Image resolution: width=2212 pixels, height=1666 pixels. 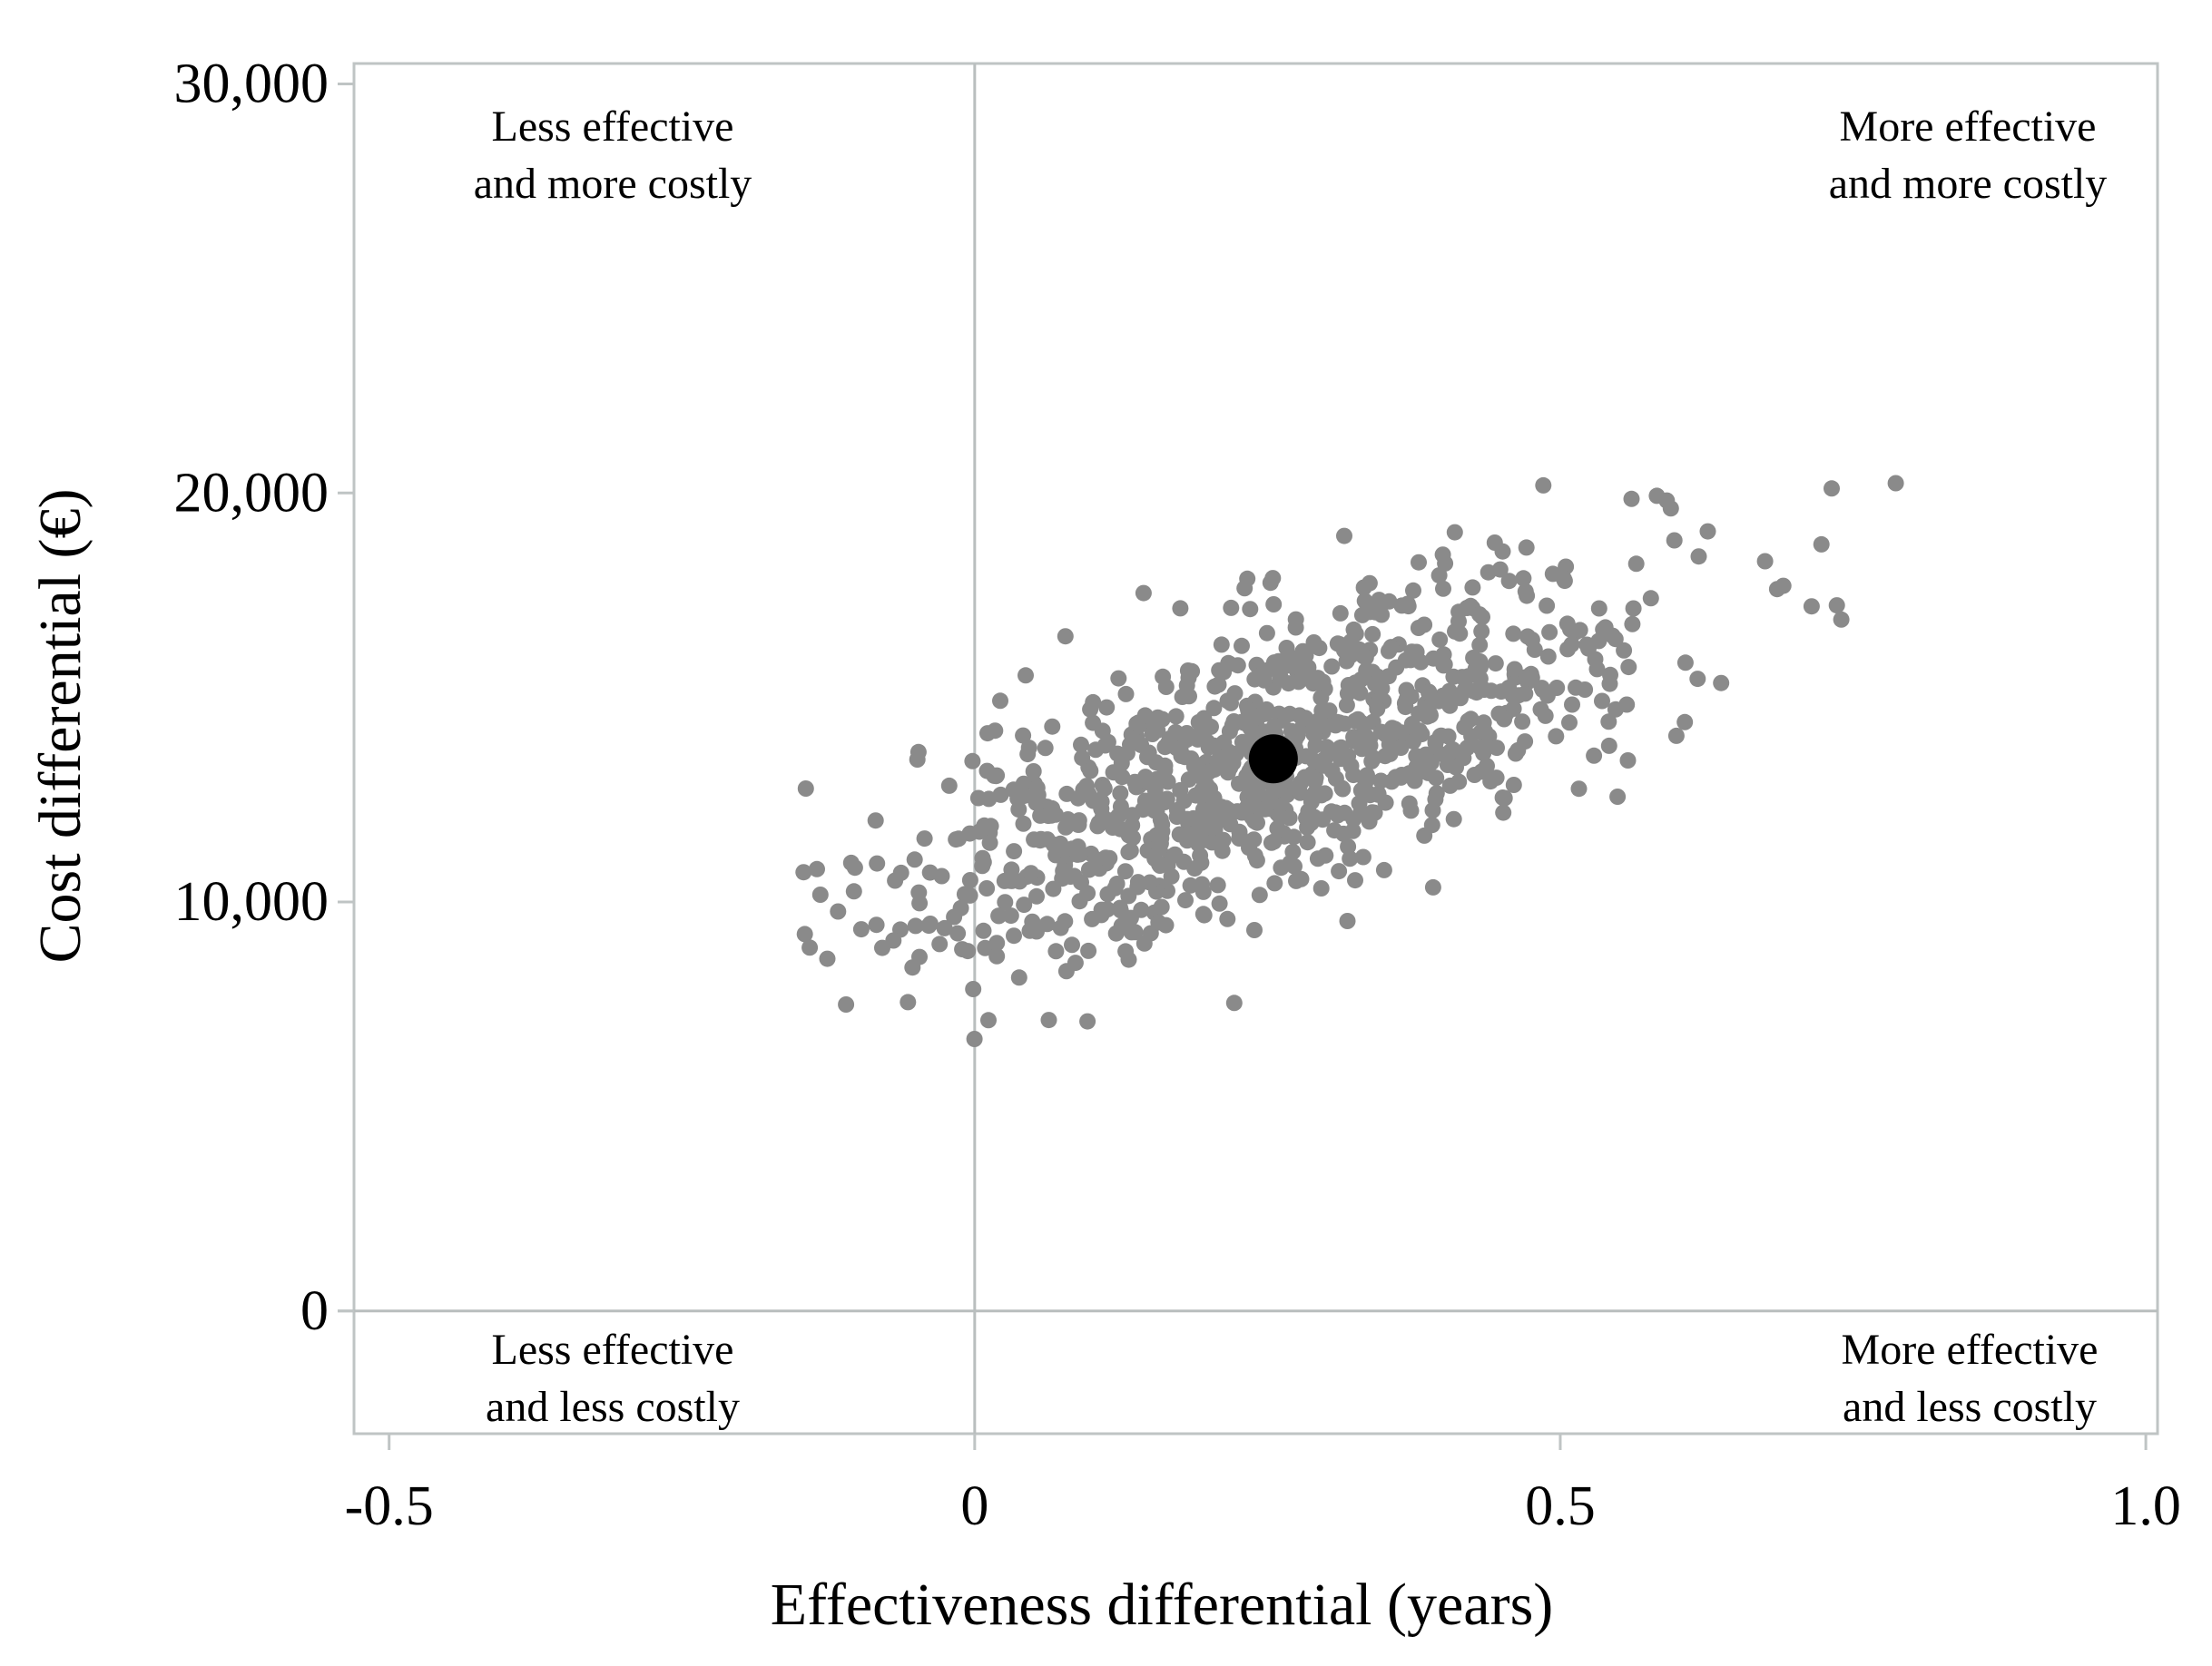 What do you see at coordinates (251, 902) in the screenshot?
I see `y-tick-label: 10,000` at bounding box center [251, 902].